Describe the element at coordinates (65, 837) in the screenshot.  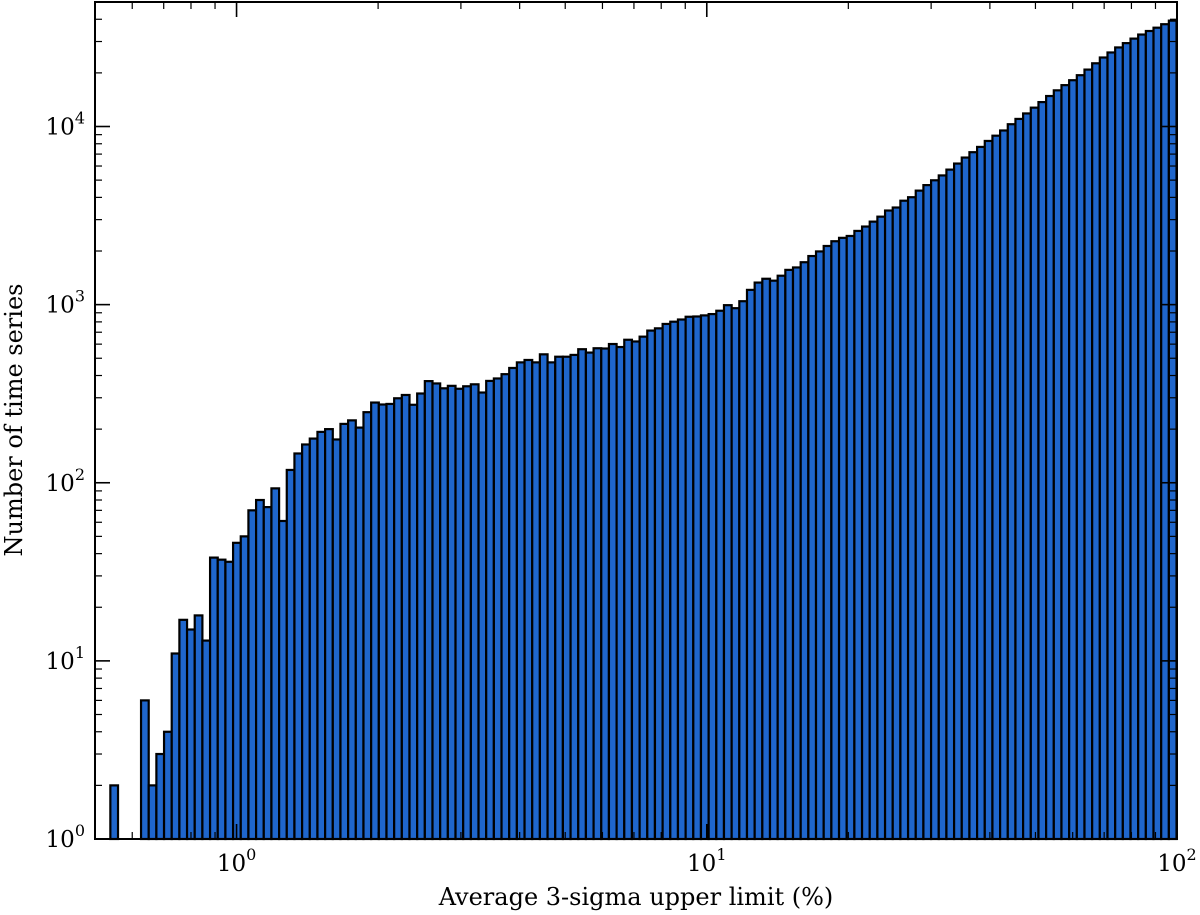
I see `y-tick-label: 10⁰` at that location.